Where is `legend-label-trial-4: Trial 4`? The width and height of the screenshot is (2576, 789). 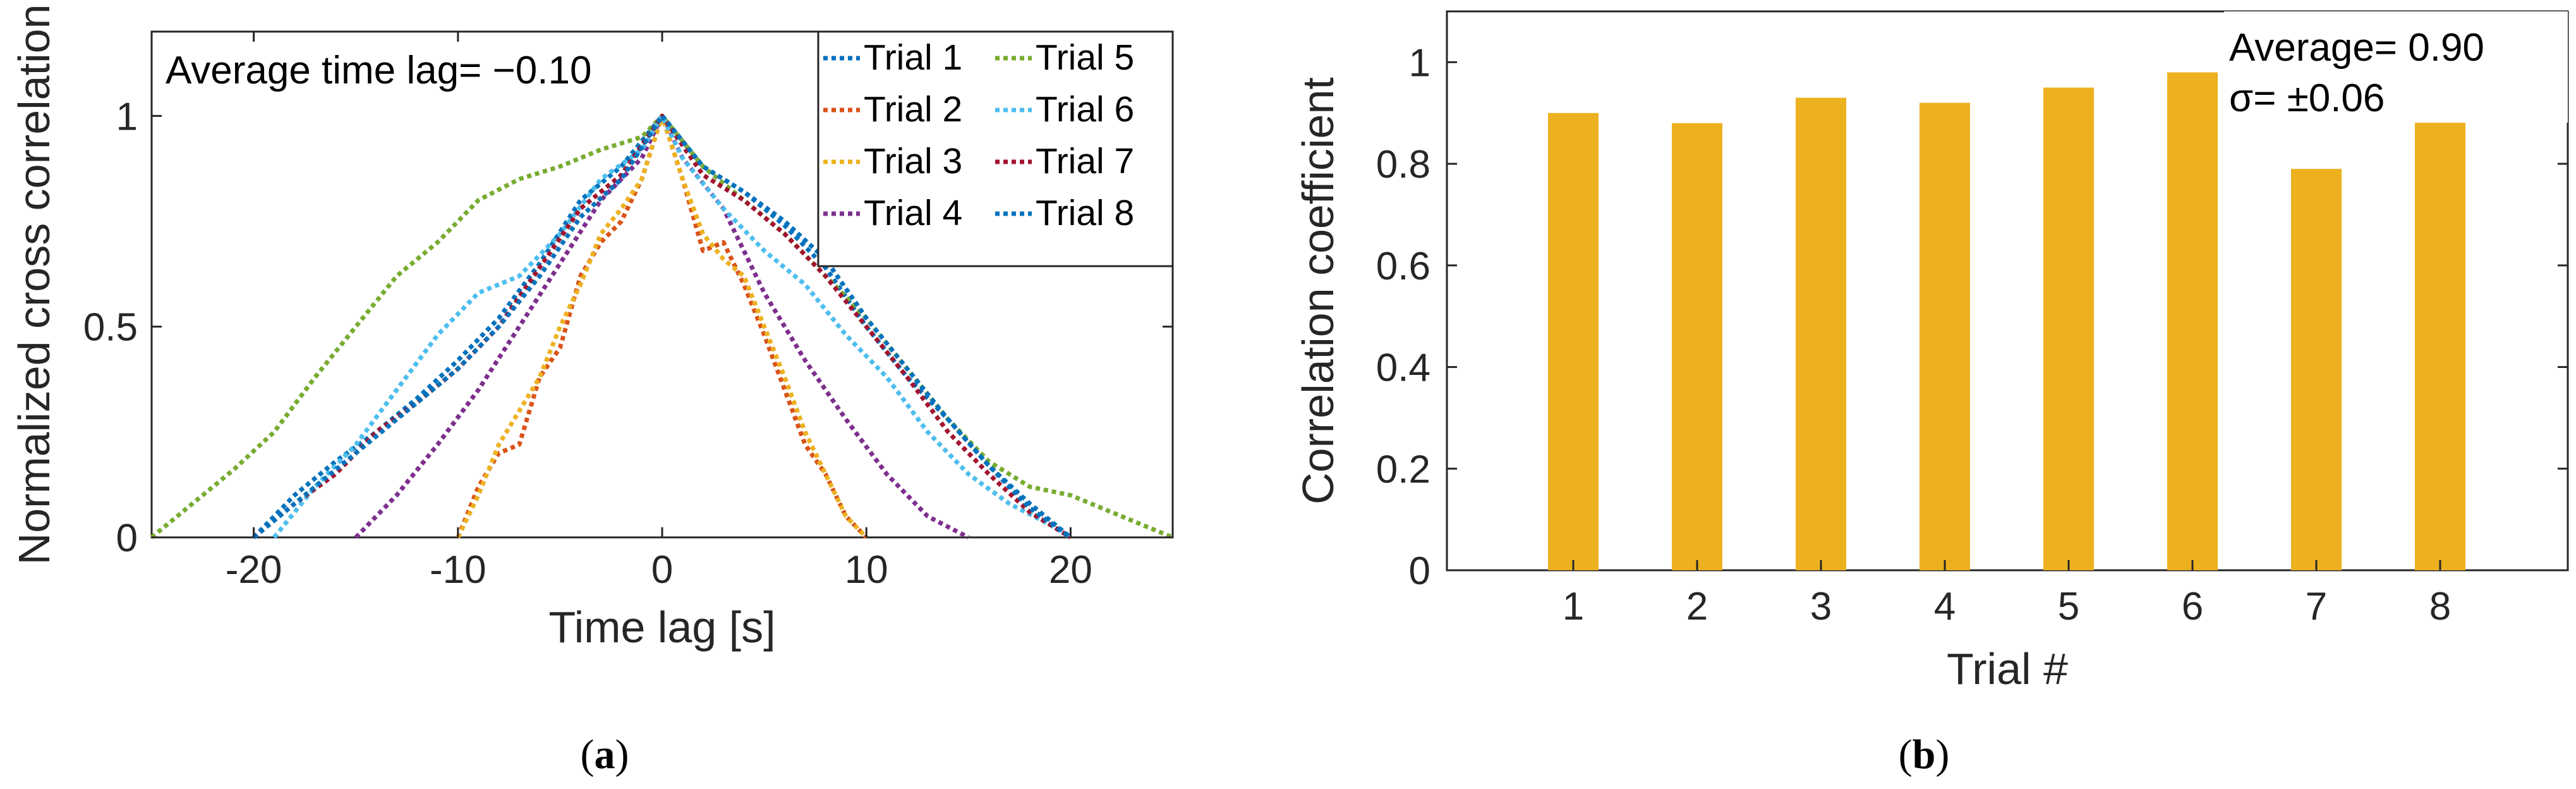
legend-label-trial-4: Trial 4 is located at coordinates (913, 213).